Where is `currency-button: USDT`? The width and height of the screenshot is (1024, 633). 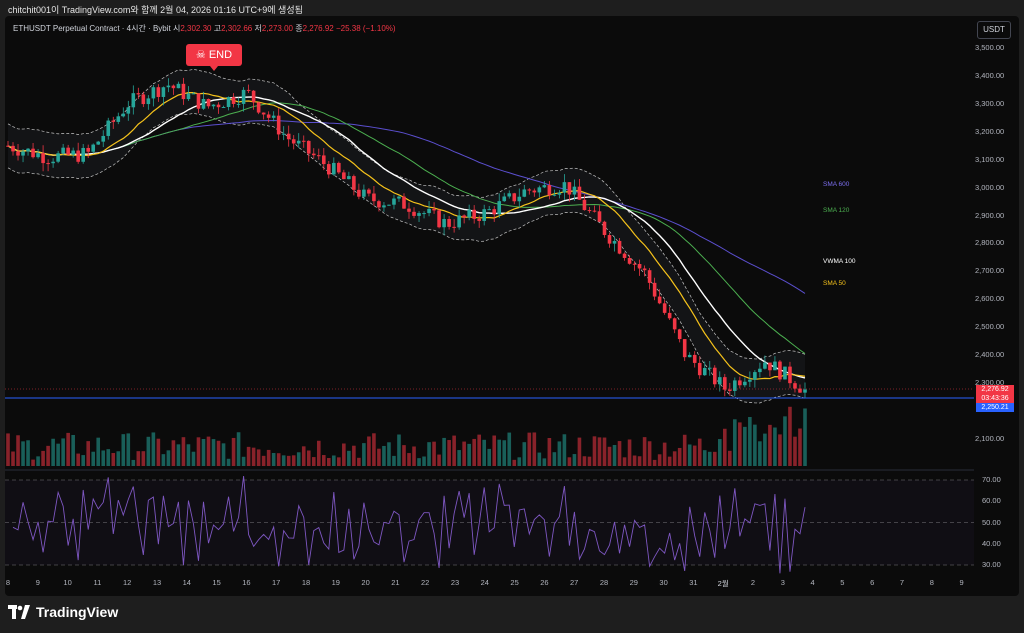 currency-button: USDT is located at coordinates (994, 30).